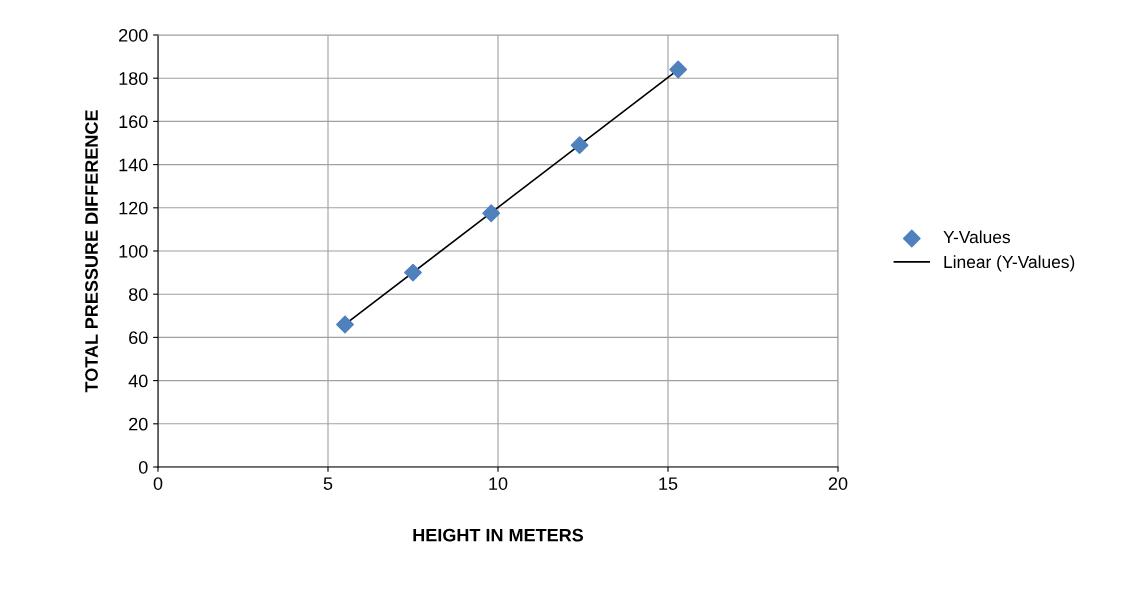 The width and height of the screenshot is (1147, 607). I want to click on x-tick-label: 5, so click(328, 483).